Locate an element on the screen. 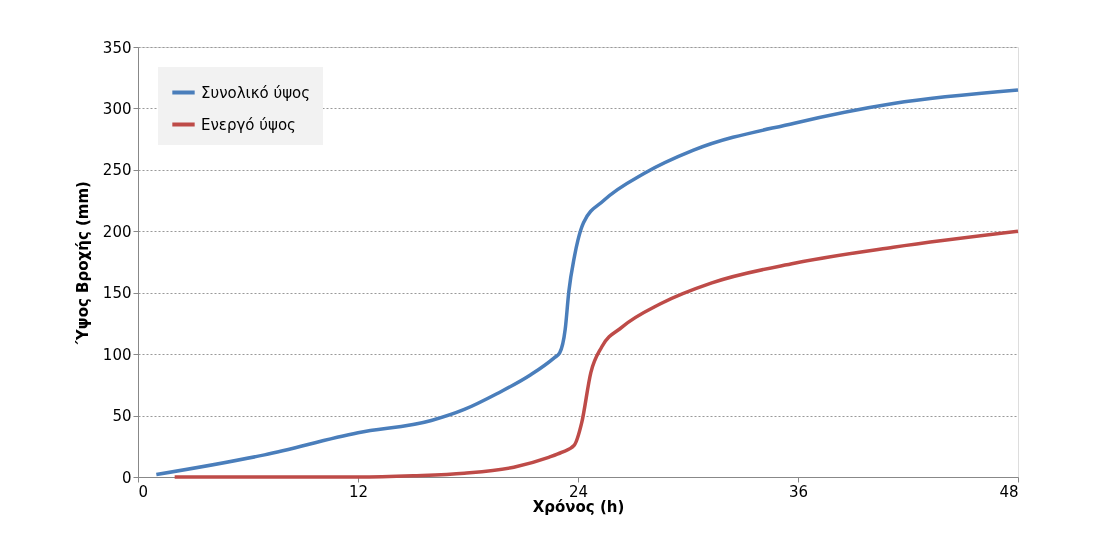 This screenshot has width=1114, height=548. x-tick-label: 0 is located at coordinates (143, 491).